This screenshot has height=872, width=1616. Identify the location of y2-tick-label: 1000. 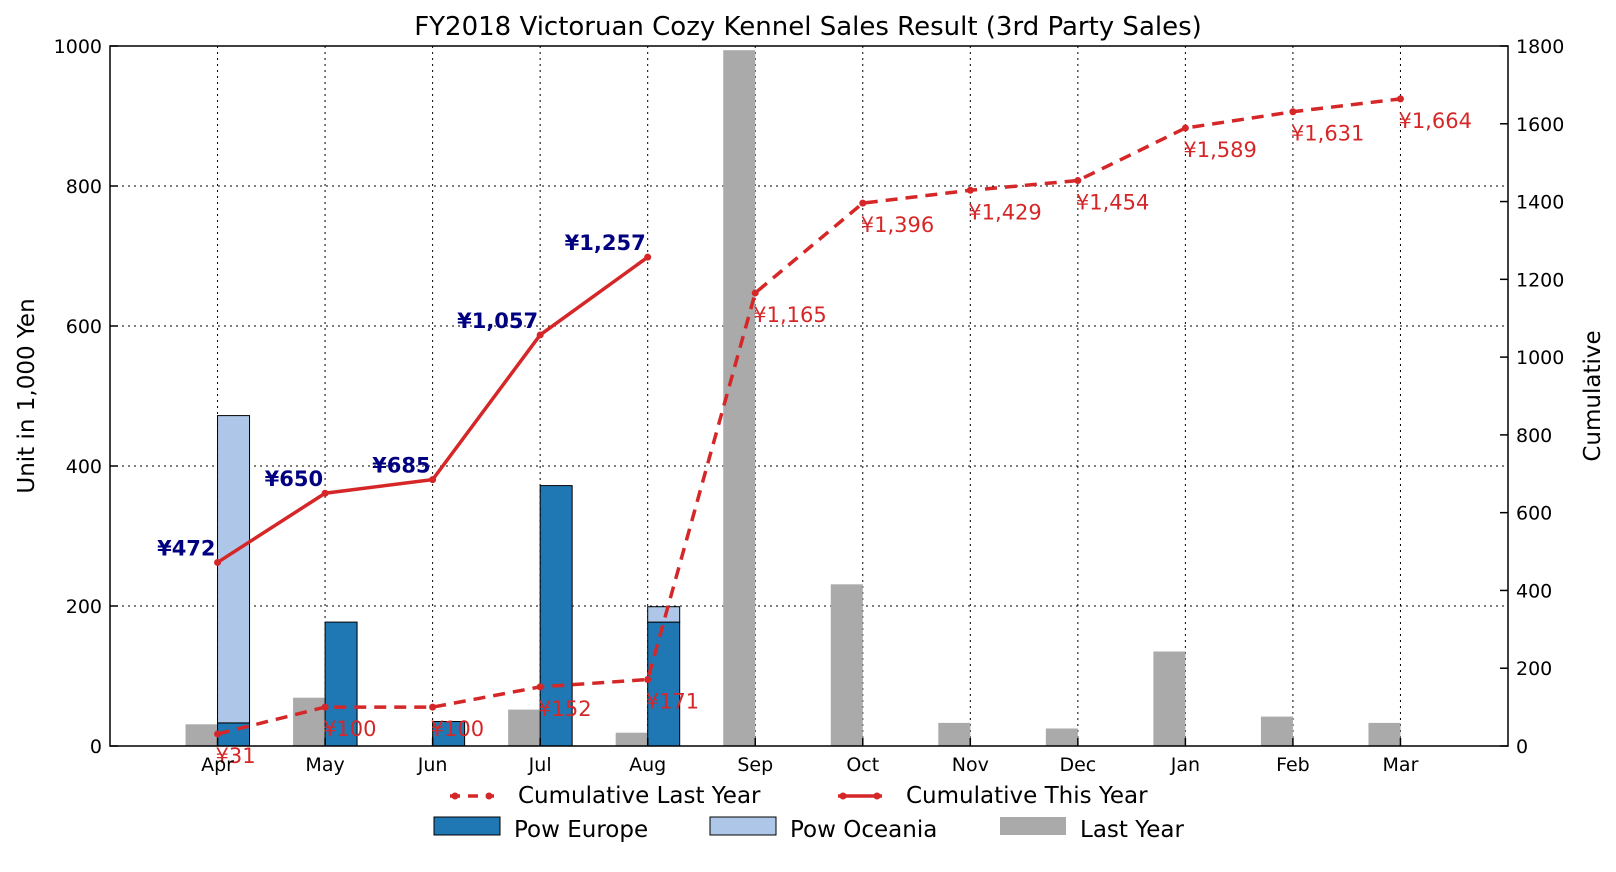
(1540, 358).